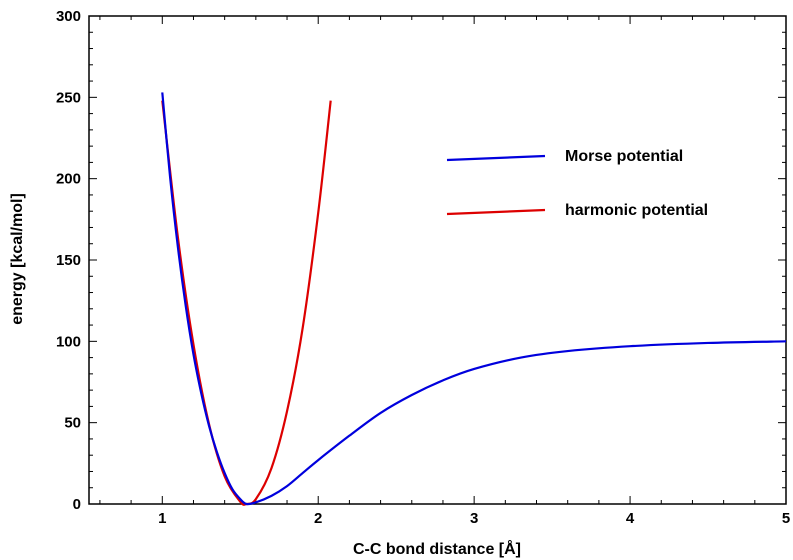 The height and width of the screenshot is (560, 793). What do you see at coordinates (17, 259) in the screenshot?
I see `y-axis-label: energy [kcal/mol]` at bounding box center [17, 259].